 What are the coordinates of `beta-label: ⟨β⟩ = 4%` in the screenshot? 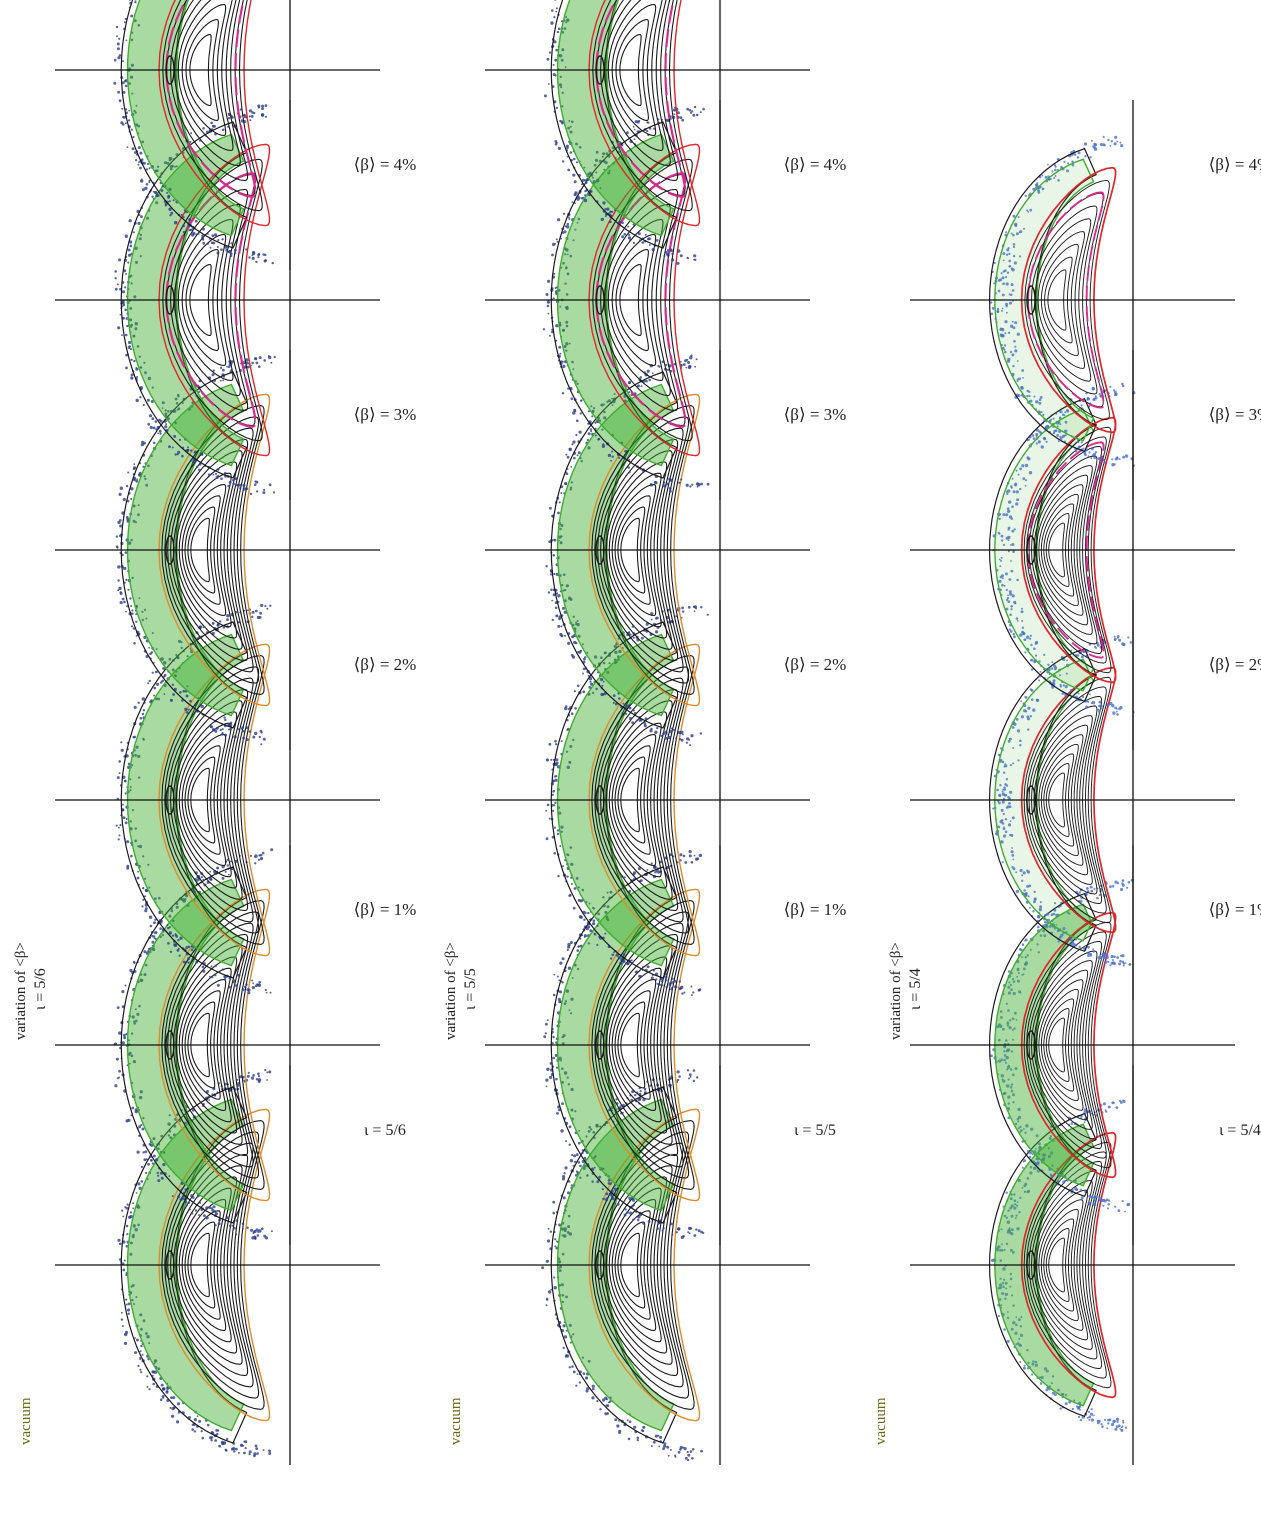 It's located at (385, 164).